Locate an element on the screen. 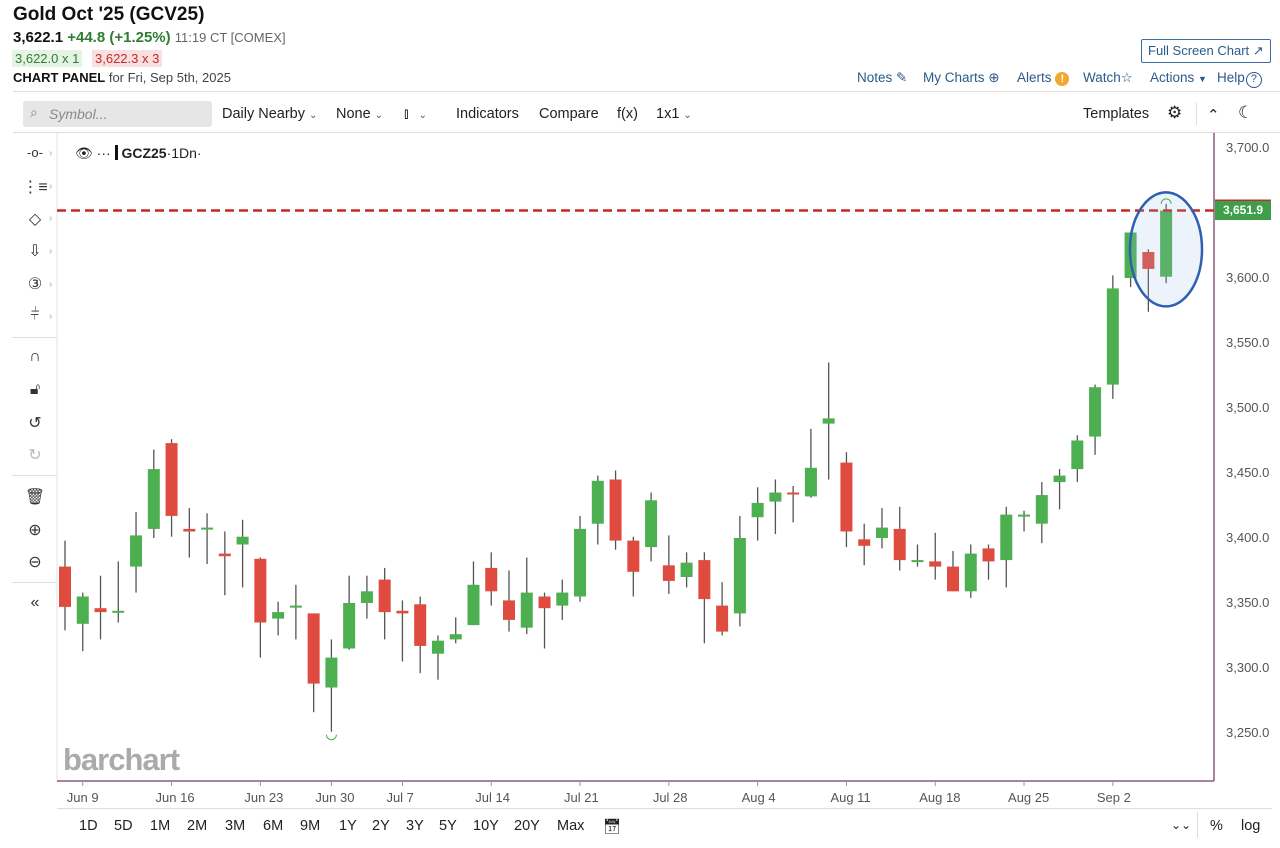  range-button-3m: 3M is located at coordinates (235, 826).